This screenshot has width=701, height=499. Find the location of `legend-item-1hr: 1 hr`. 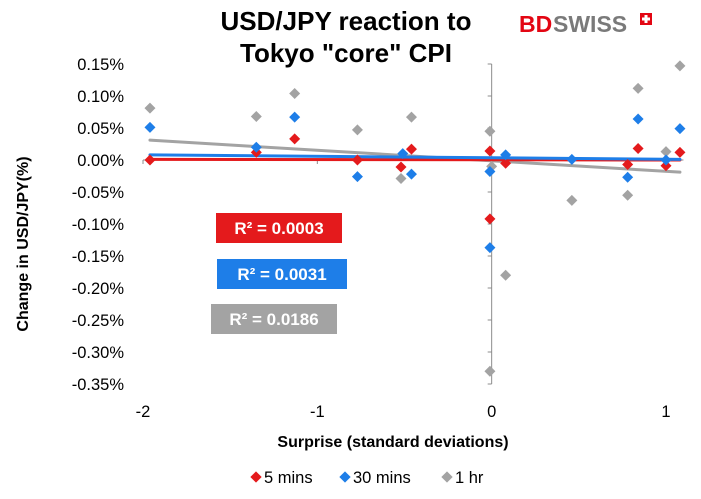

legend-item-1hr: 1 hr is located at coordinates (462, 478).